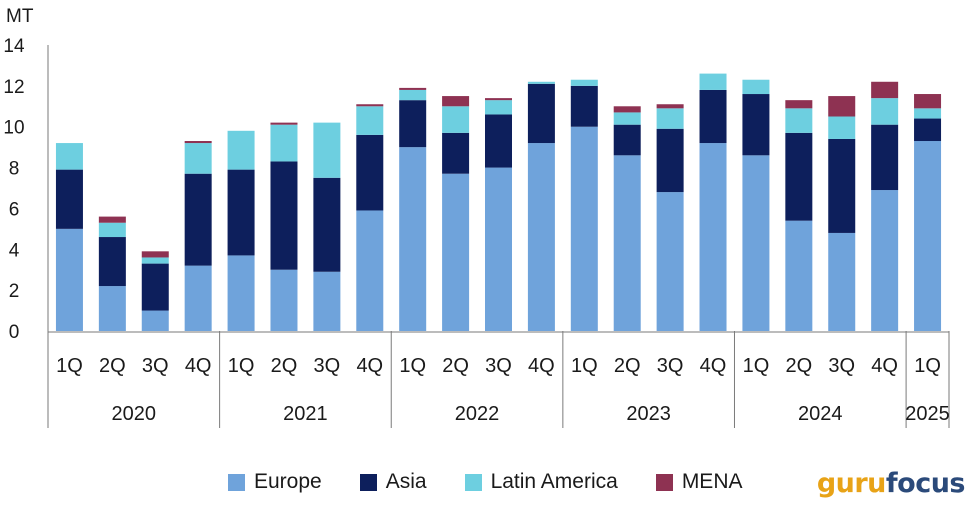  What do you see at coordinates (14, 250) in the screenshot?
I see `y-tick-label: 4` at bounding box center [14, 250].